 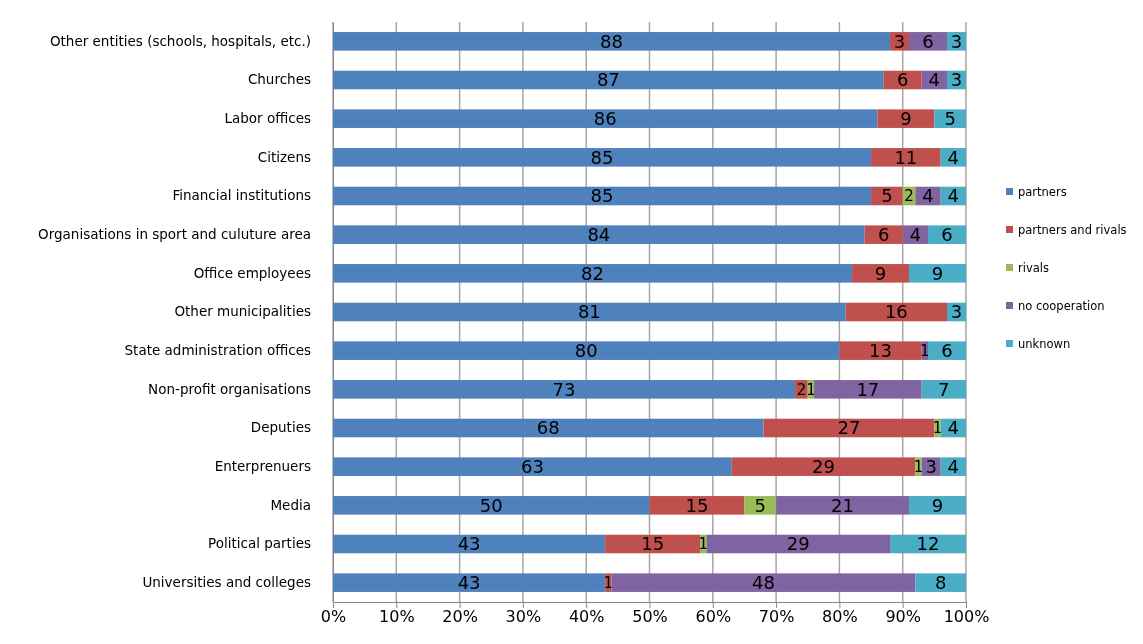 What do you see at coordinates (333, 617) in the screenshot?
I see `x-tick-label: 0%` at bounding box center [333, 617].